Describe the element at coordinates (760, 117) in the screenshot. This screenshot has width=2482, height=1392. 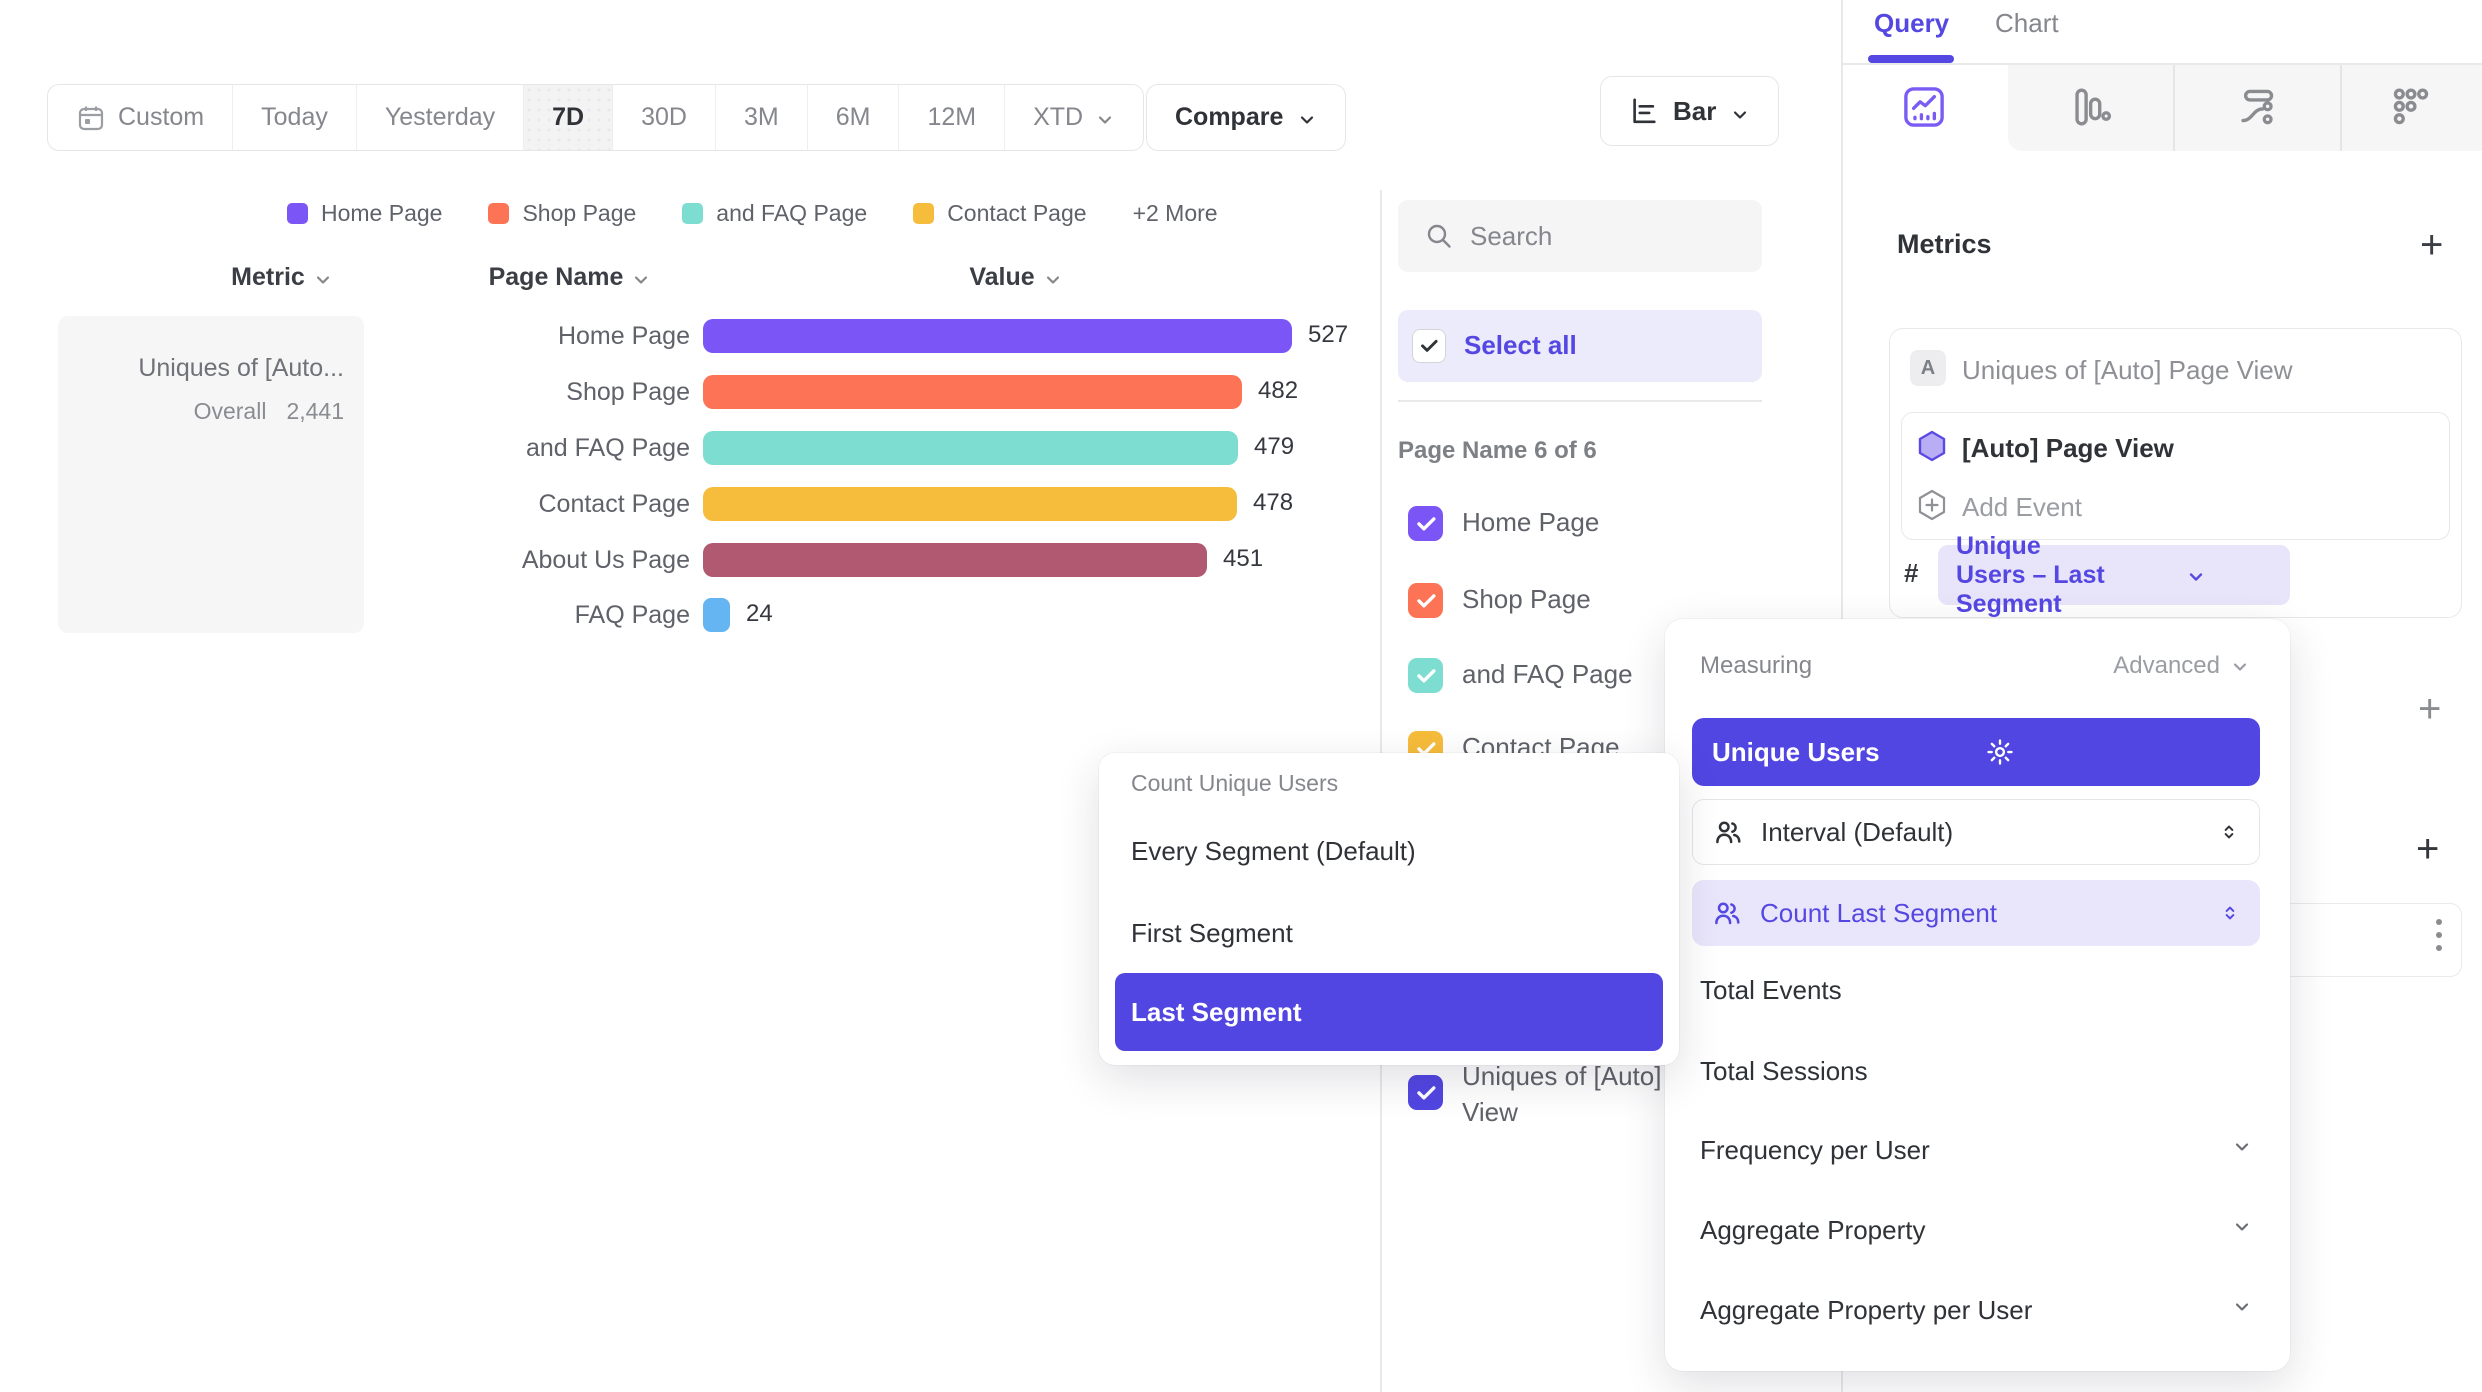
I see `date-range-3m: 3M` at that location.